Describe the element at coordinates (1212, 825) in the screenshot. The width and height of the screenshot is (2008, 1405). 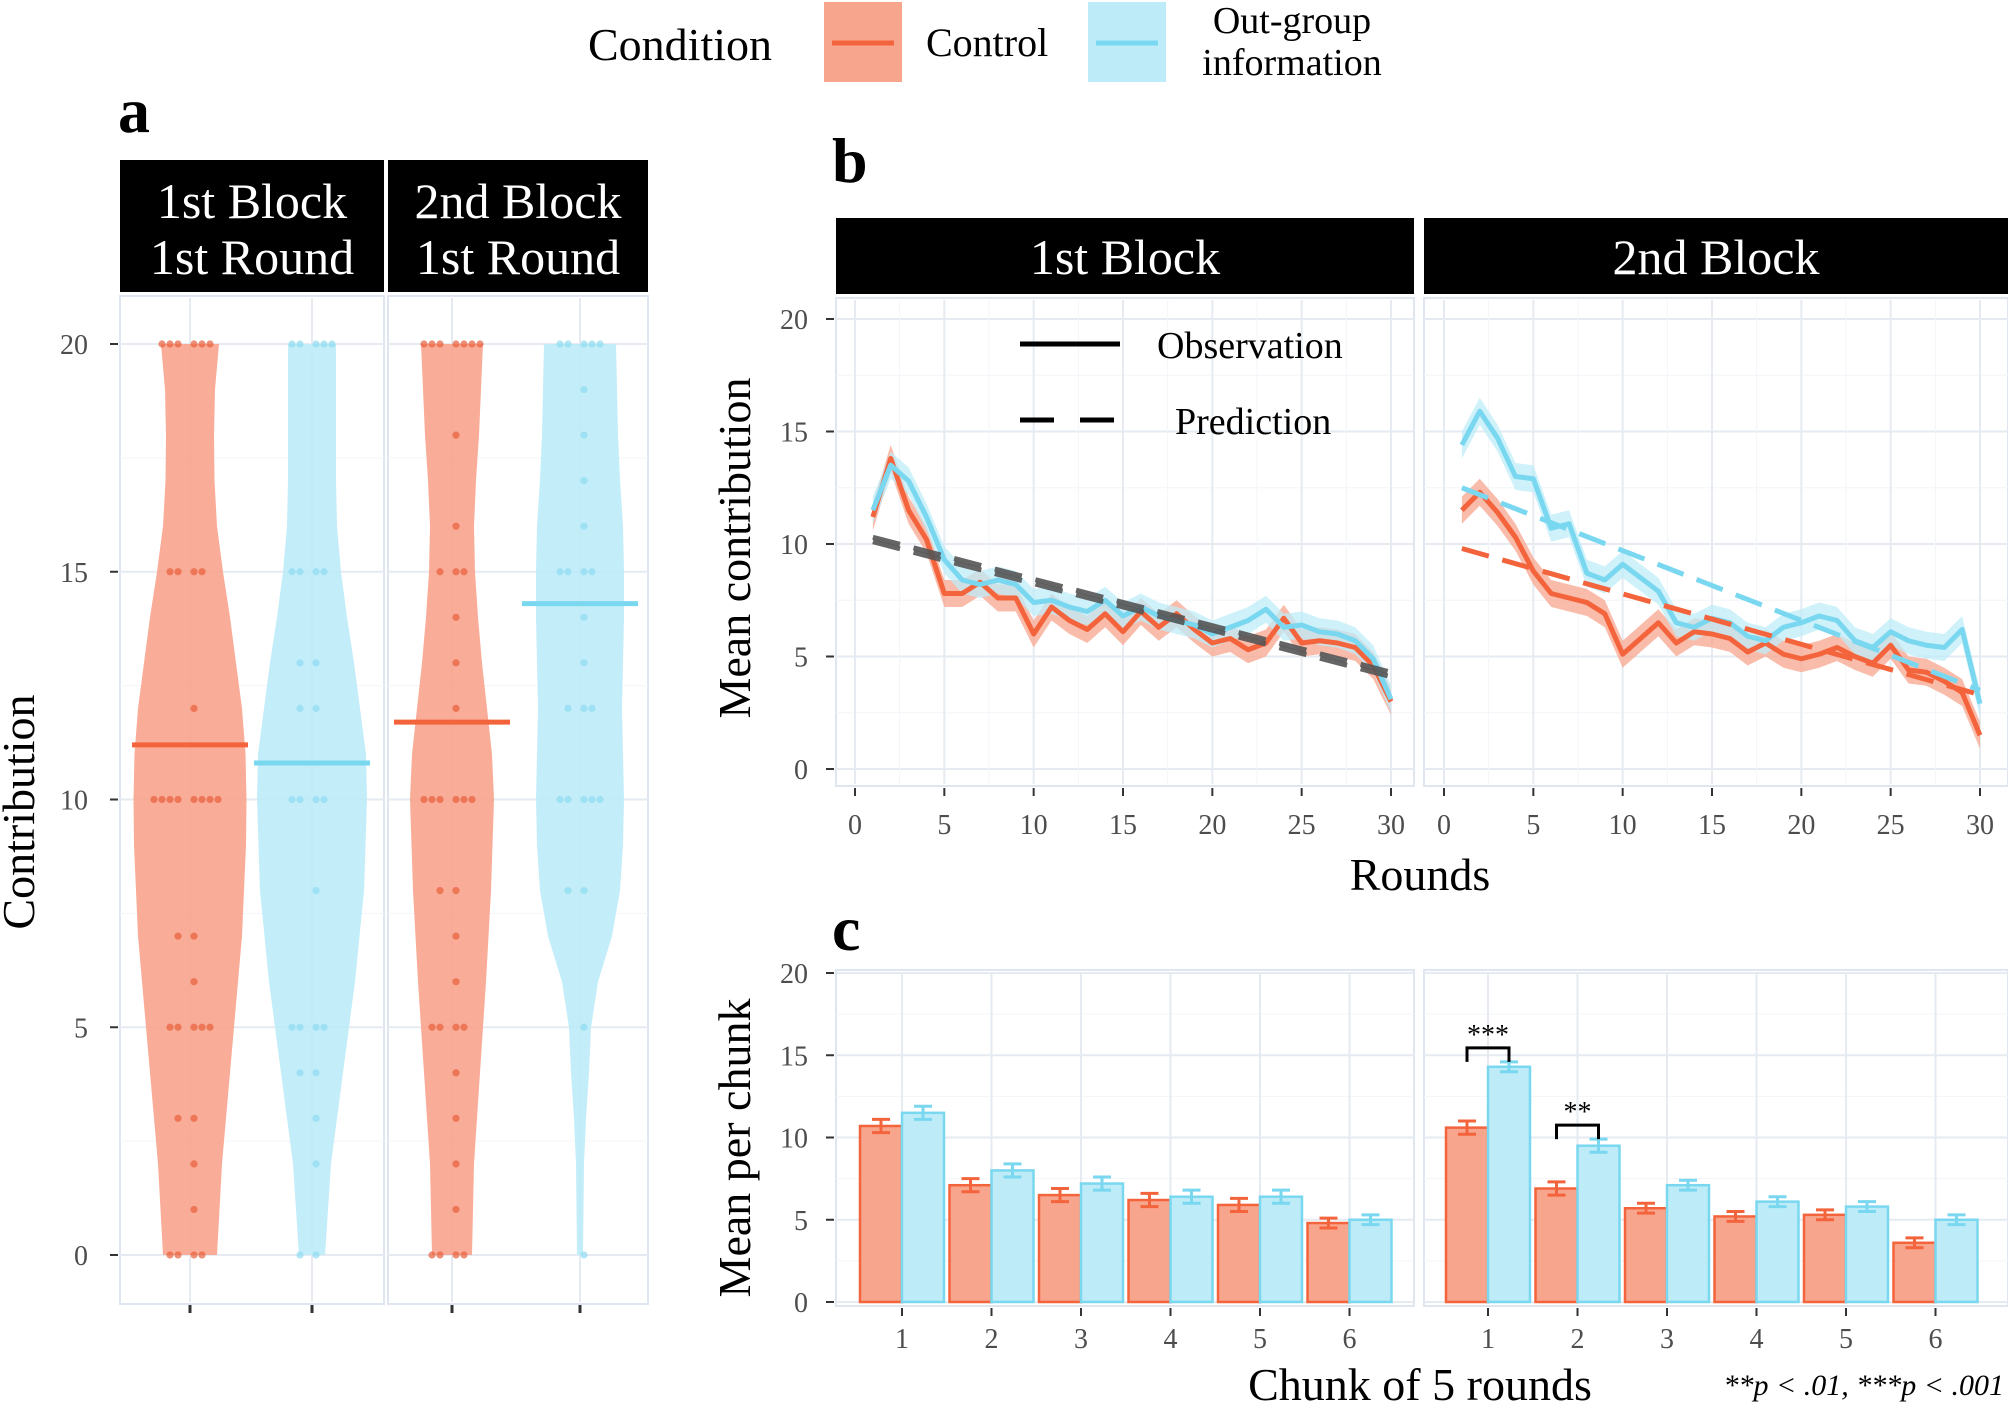
I see `b-xtick-label: 20` at that location.